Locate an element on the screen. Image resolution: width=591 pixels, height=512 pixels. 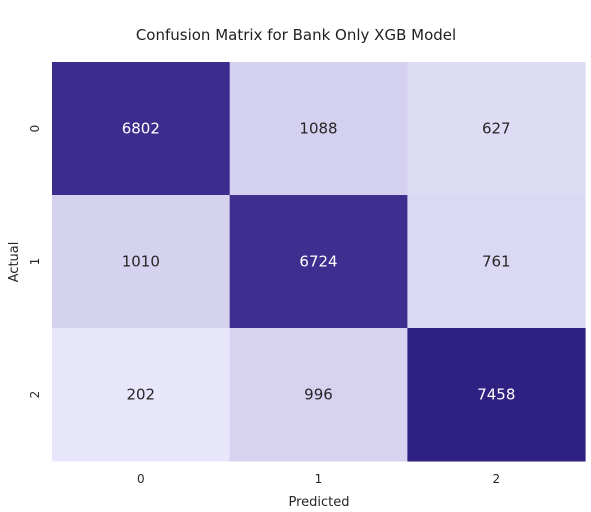
cell-value-label: 996 is located at coordinates (318, 395).